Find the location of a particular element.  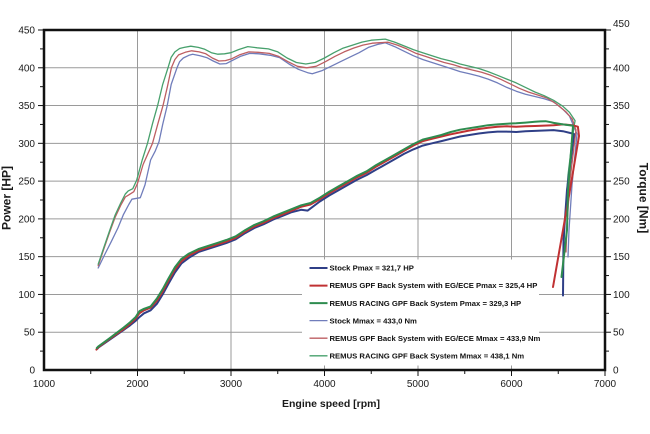

svg-text: Engine speed [rpm] is located at coordinates (331, 404).